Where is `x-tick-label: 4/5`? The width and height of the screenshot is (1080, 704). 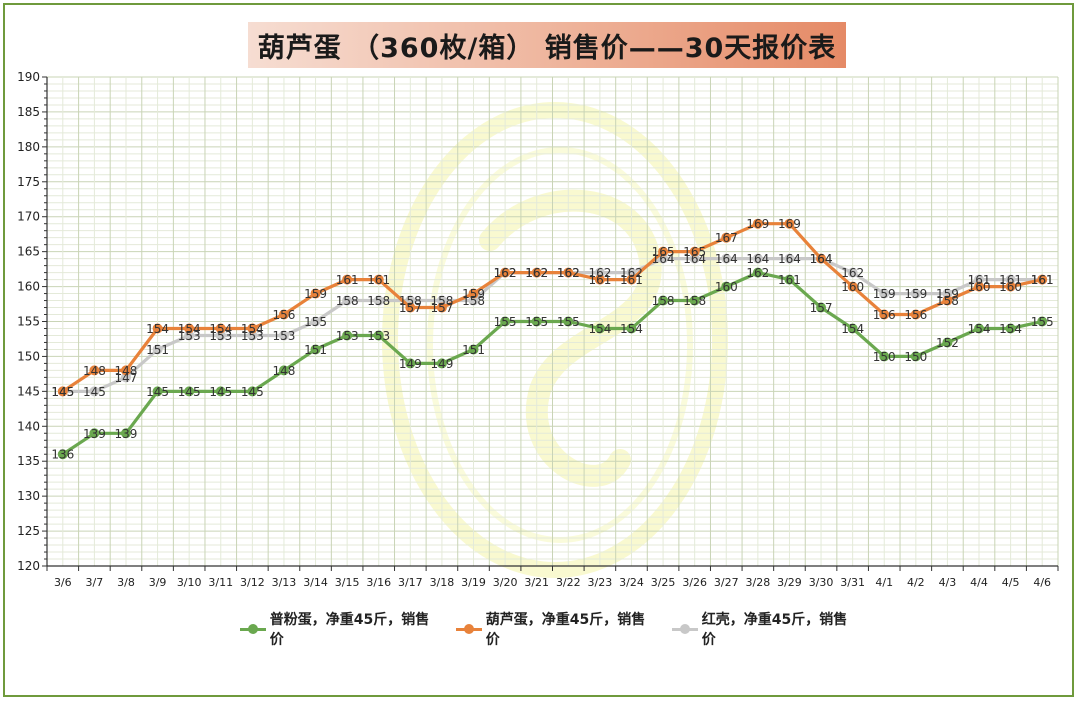
x-tick-label: 4/5 is located at coordinates (1011, 582).